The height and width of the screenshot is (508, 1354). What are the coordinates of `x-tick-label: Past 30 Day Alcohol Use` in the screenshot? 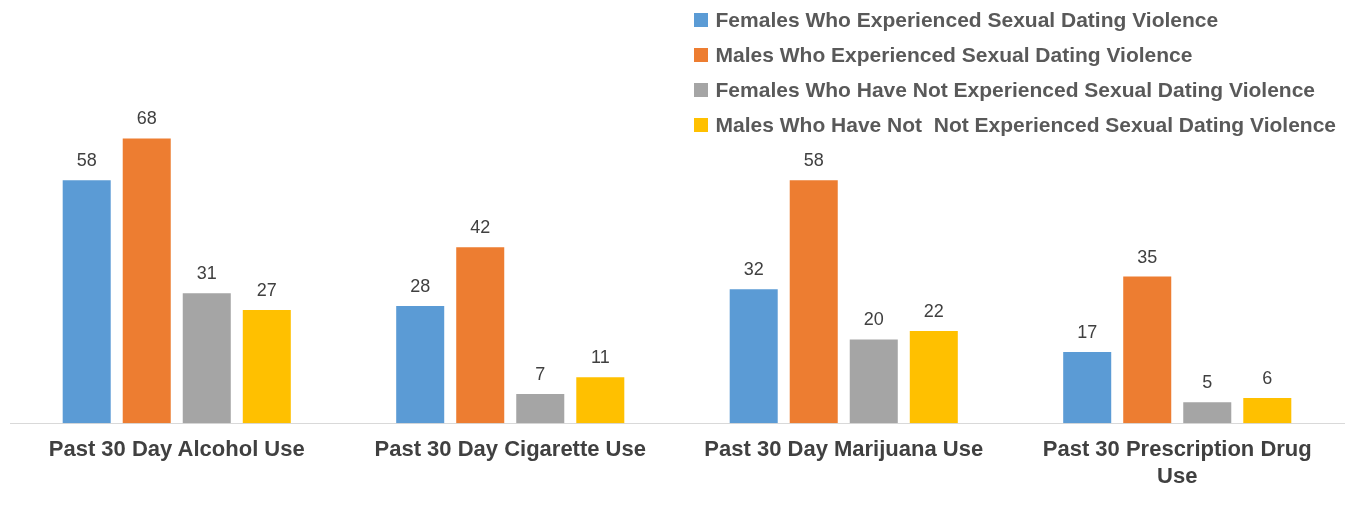 It's located at (176, 449).